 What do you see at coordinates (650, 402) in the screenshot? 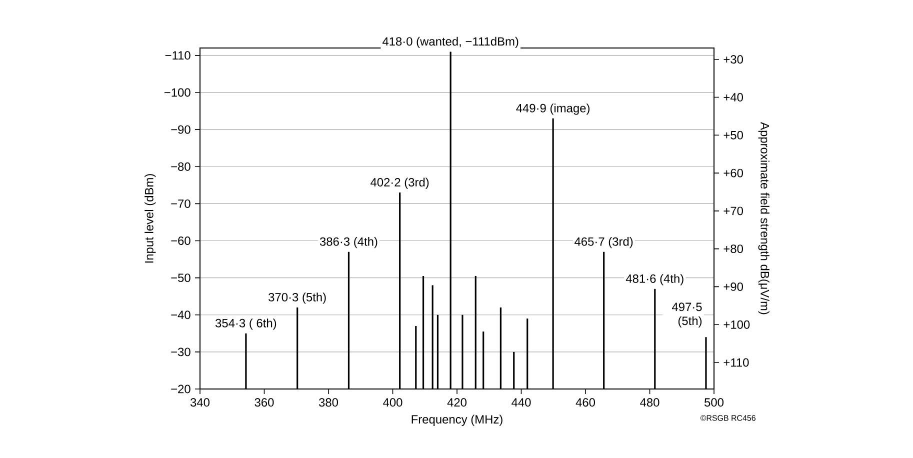
I see `x-tick-label: 480` at bounding box center [650, 402].